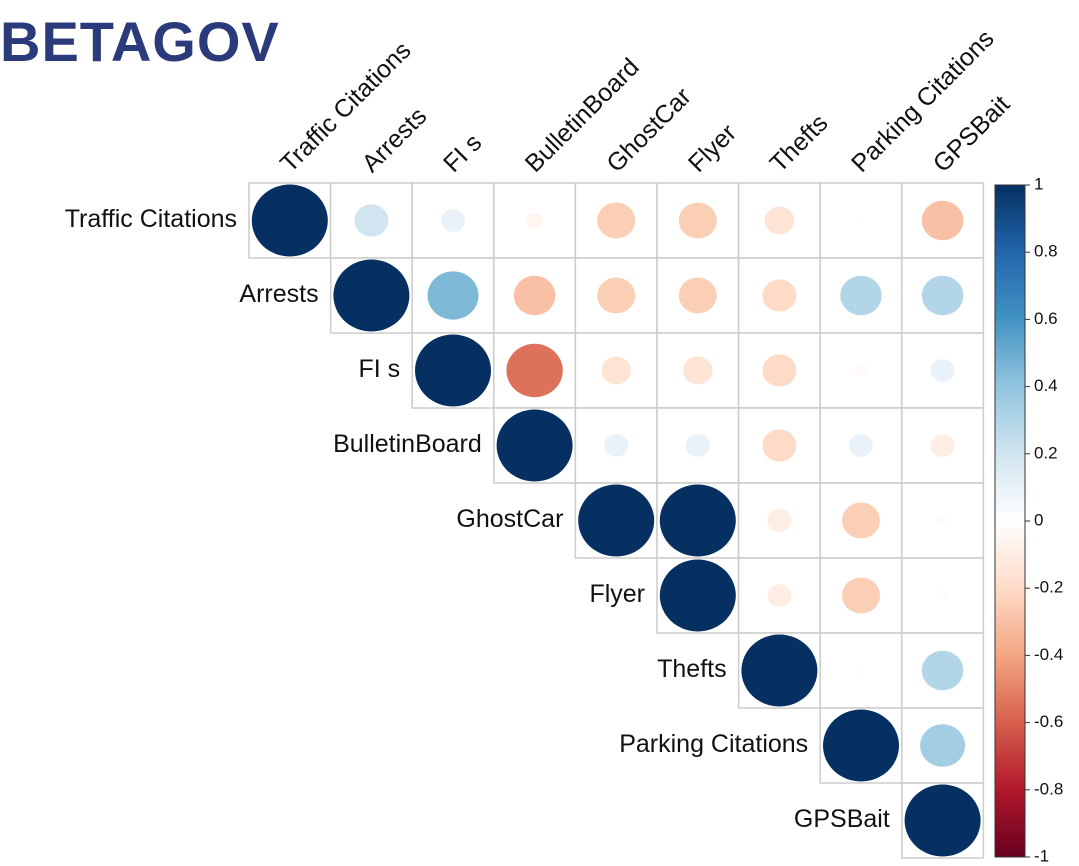  What do you see at coordinates (922, 100) in the screenshot?
I see `column-label: Parking Citations` at bounding box center [922, 100].